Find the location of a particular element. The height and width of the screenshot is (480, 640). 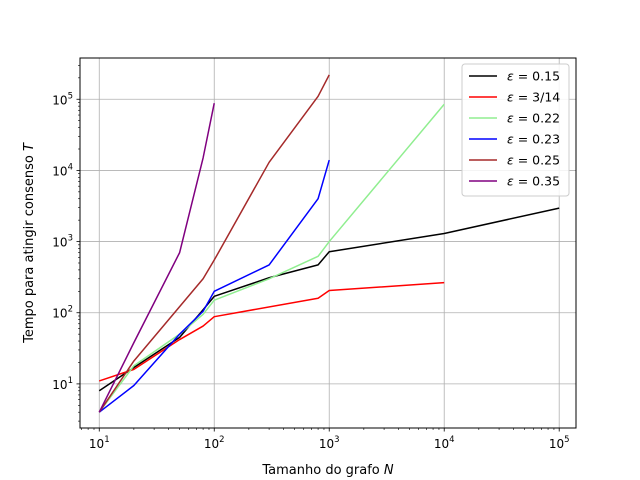

legend-label-1: ε = 0.15 is located at coordinates (533, 76).